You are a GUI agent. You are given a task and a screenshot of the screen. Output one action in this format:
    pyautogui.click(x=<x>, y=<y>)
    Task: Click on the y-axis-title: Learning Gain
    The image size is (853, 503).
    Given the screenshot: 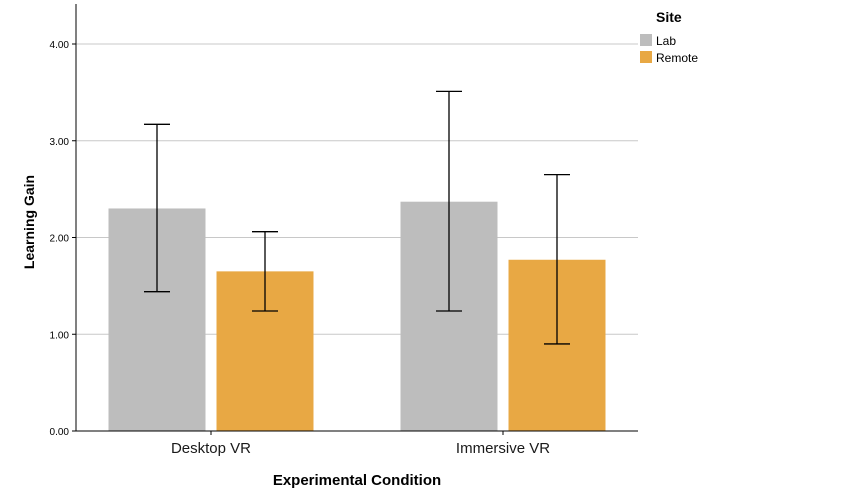 What is the action you would take?
    pyautogui.click(x=29, y=222)
    